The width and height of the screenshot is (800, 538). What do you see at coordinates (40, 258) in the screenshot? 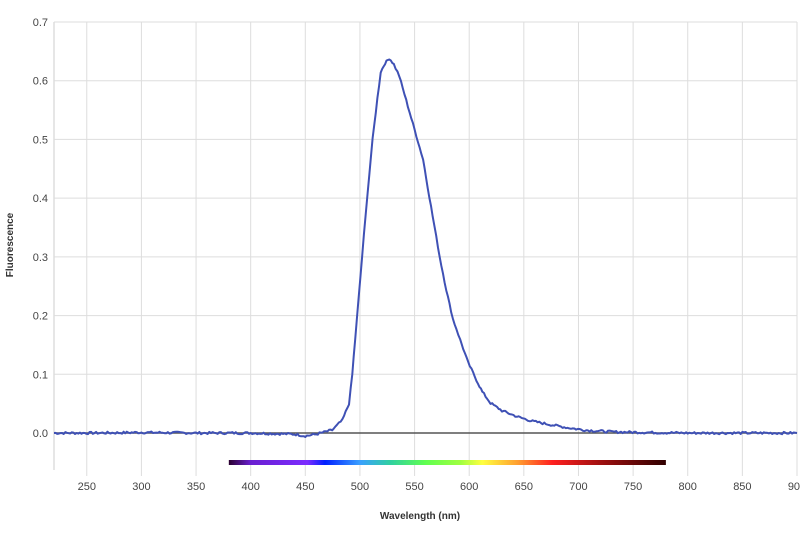
I see `y-tick-label: 0.3` at bounding box center [40, 258].